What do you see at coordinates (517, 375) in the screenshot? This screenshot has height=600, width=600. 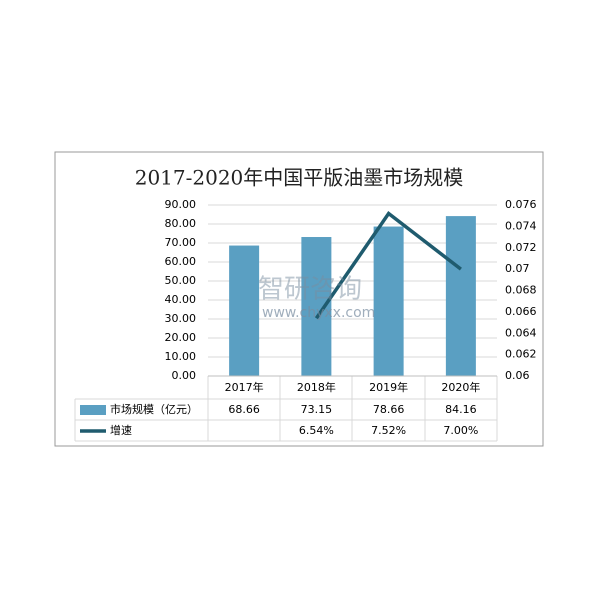 I see `y2-tick-label: 0.06` at bounding box center [517, 375].